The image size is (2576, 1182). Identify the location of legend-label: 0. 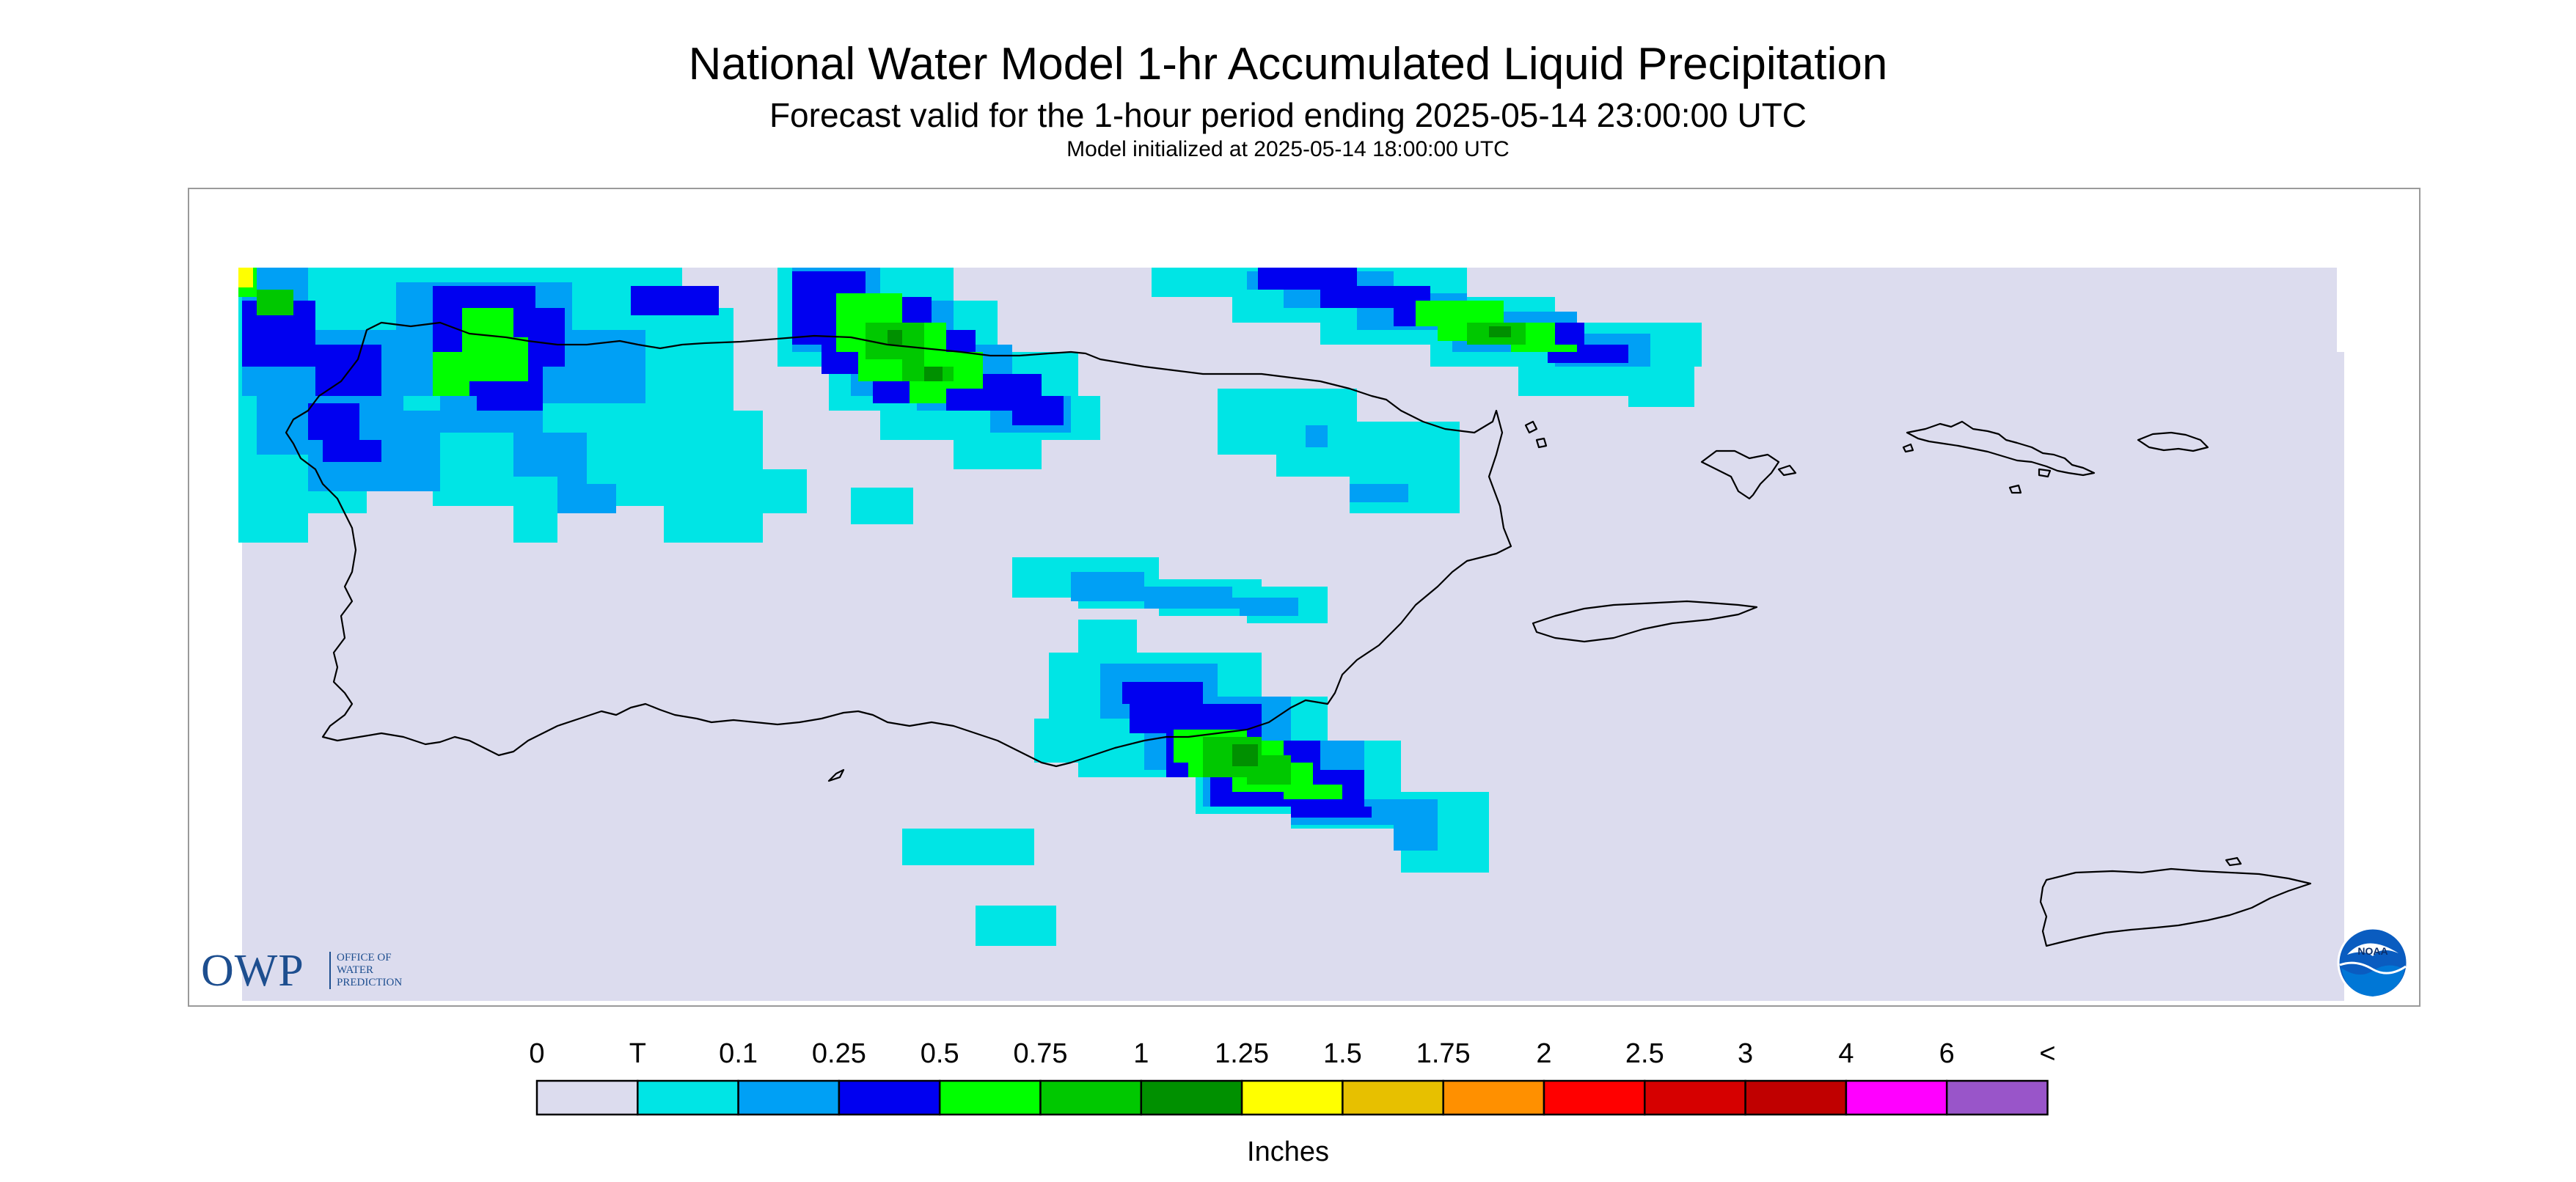
(537, 1053).